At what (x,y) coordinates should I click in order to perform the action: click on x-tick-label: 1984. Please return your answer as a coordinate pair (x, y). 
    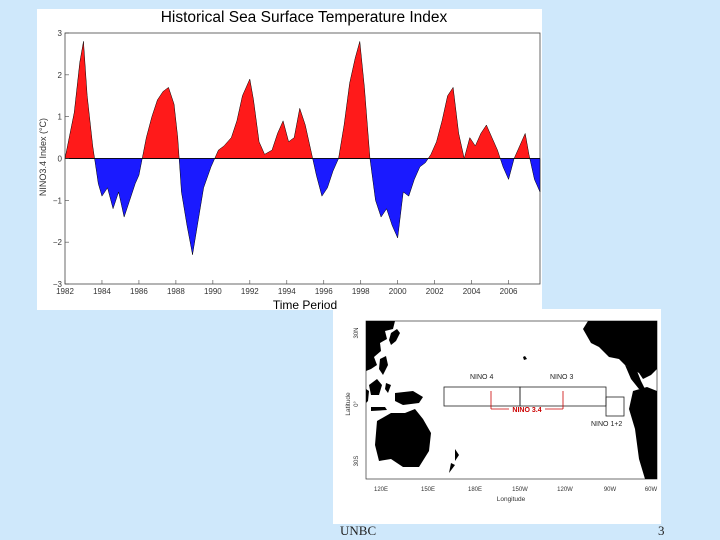
    Looking at the image, I should click on (102, 291).